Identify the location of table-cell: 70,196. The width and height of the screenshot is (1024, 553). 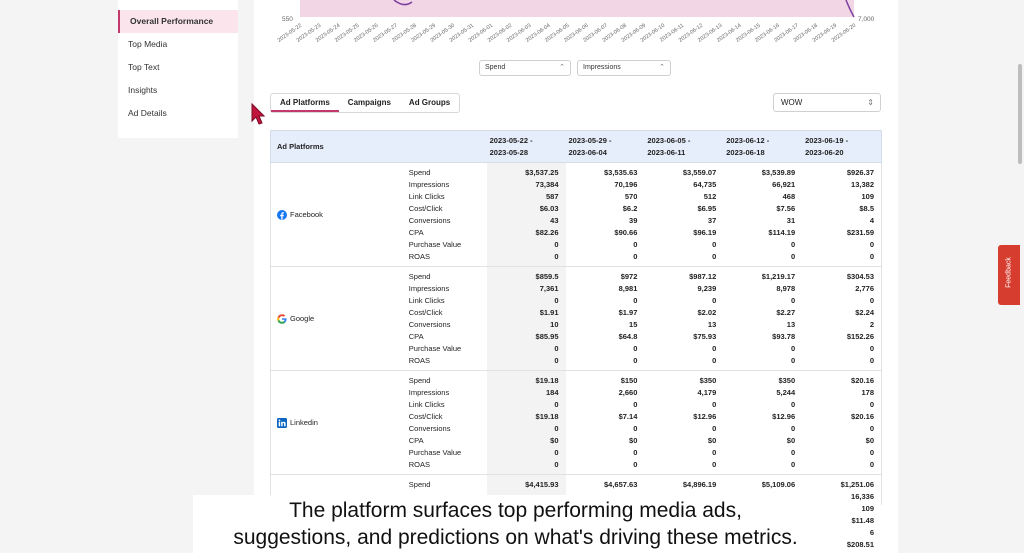
(626, 184).